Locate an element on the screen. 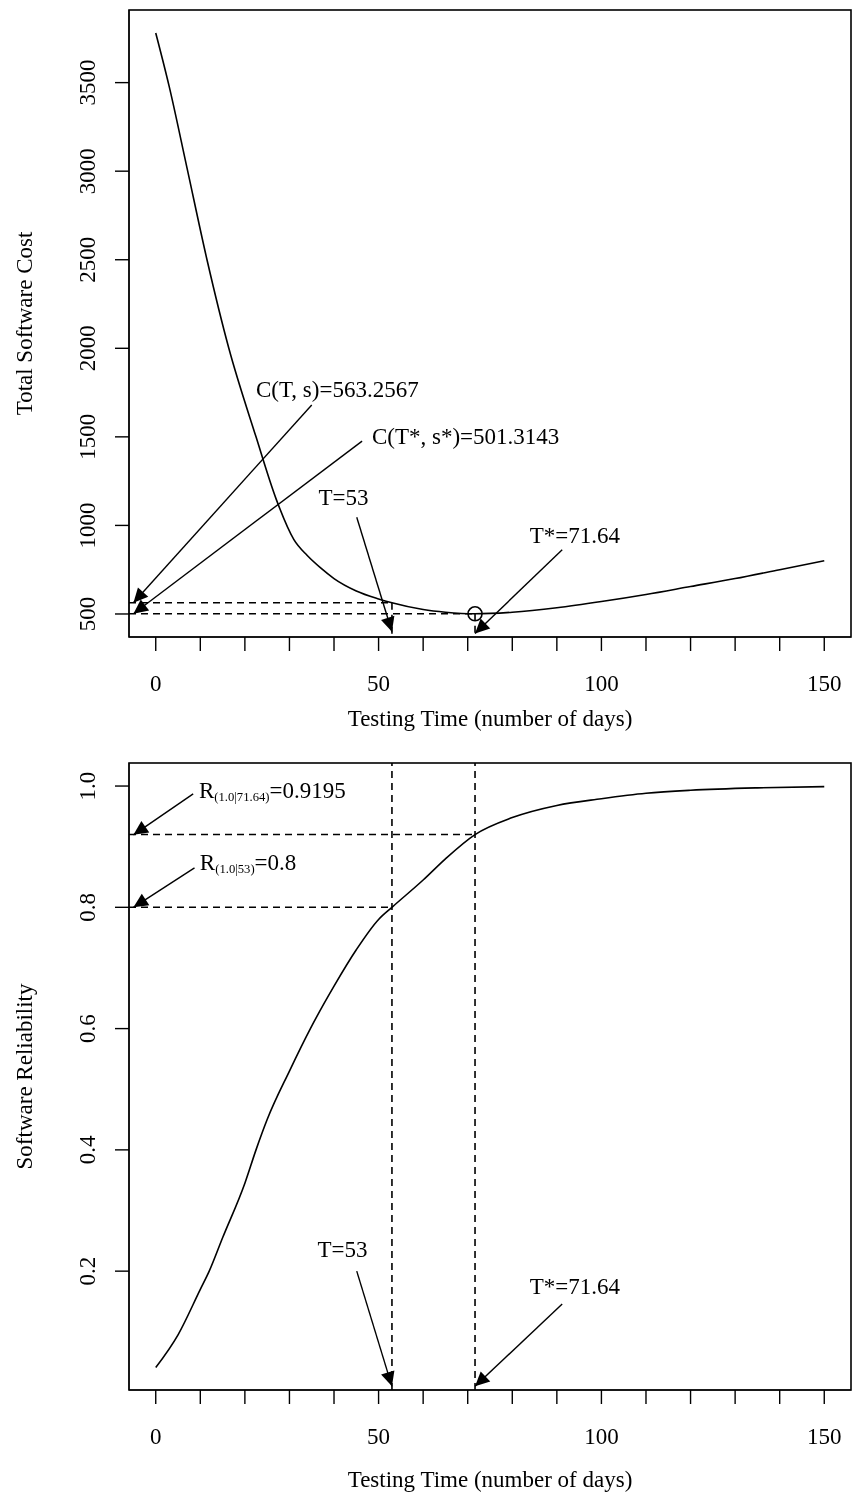 Image resolution: width=854 pixels, height=1501 pixels. y-tick-label: 2000 is located at coordinates (88, 348).